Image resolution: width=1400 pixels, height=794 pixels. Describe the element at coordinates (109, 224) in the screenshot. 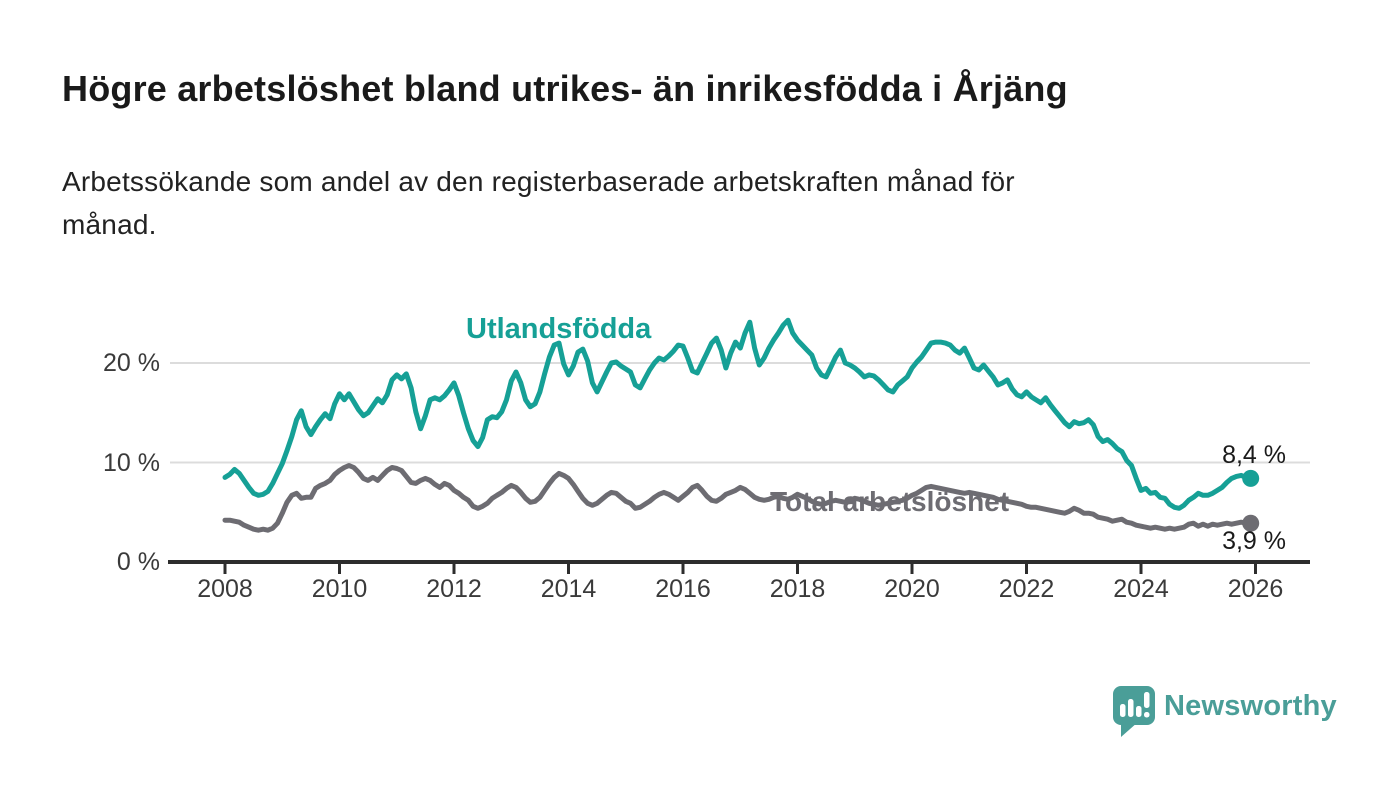

I see `chart-subtitle-line2: månad.` at that location.